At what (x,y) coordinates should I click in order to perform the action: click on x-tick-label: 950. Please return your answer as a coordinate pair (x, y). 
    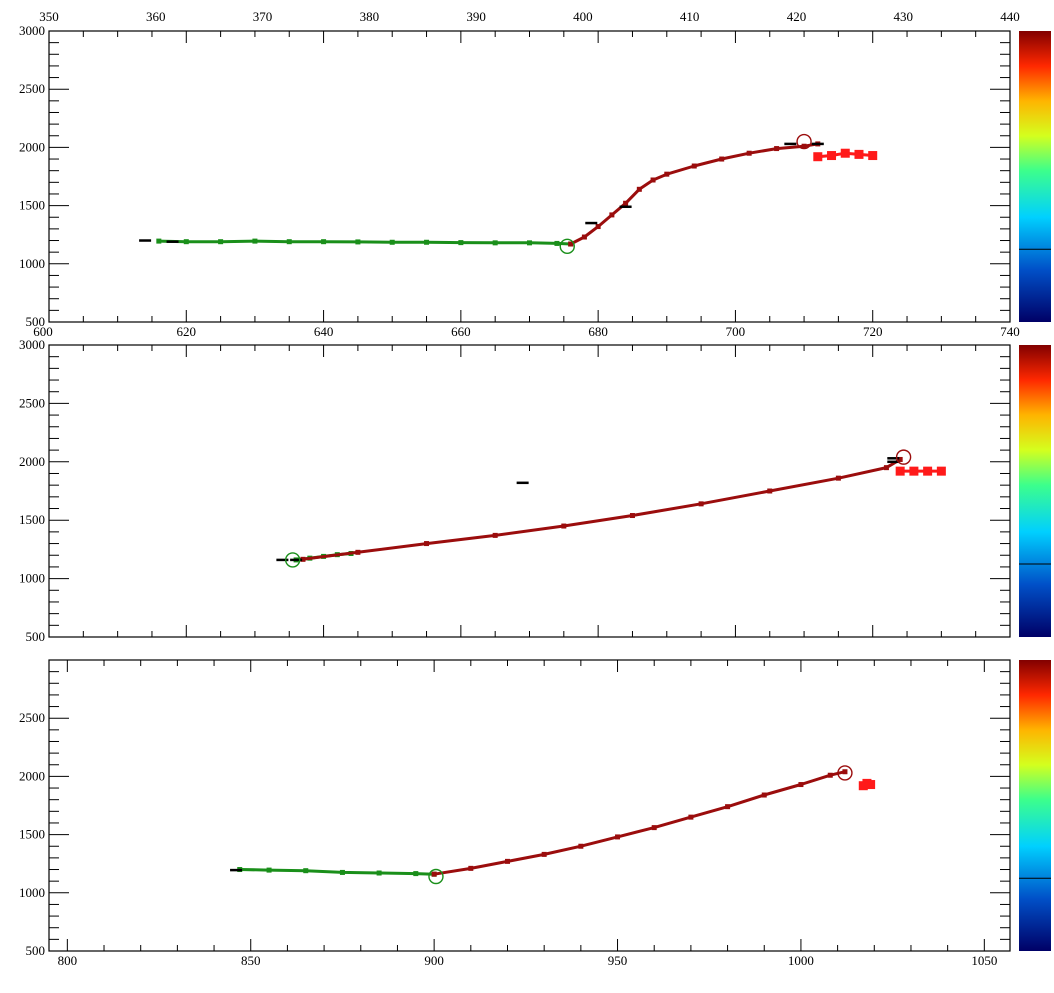
    Looking at the image, I should click on (618, 960).